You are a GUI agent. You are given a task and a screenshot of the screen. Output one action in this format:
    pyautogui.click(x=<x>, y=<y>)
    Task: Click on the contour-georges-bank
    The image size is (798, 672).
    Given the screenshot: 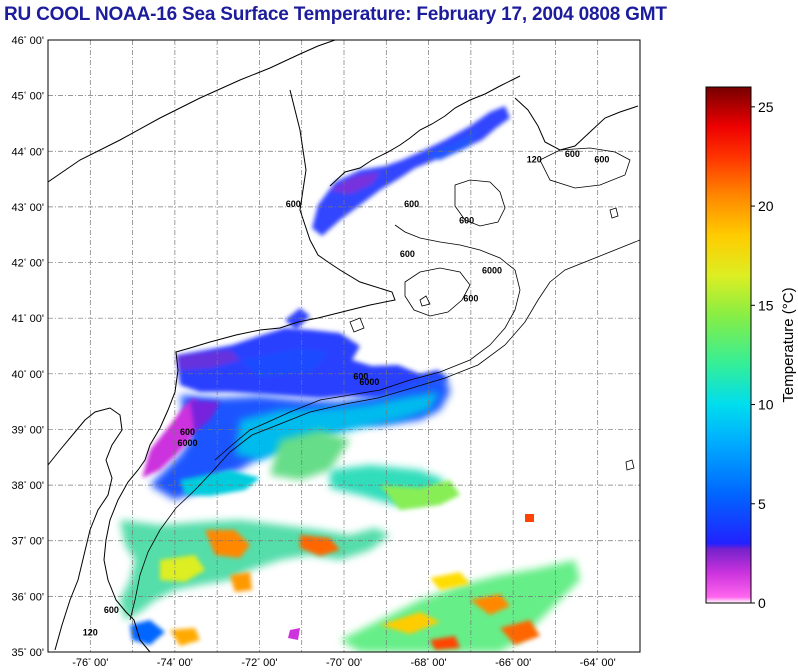 What is the action you would take?
    pyautogui.click(x=437, y=292)
    